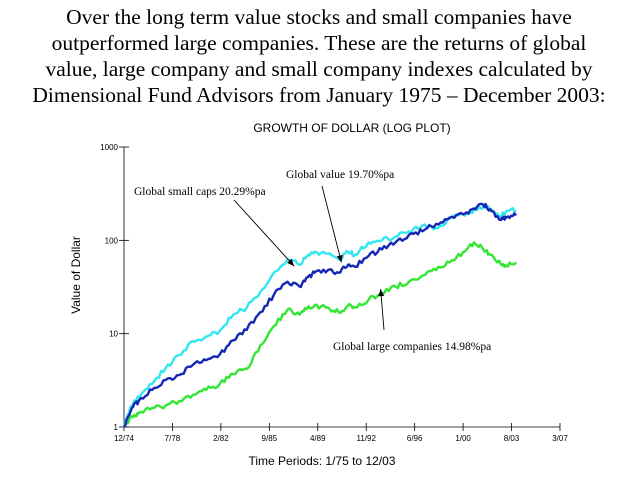 The image size is (638, 478). What do you see at coordinates (270, 438) in the screenshot?
I see `x-tick-label: 9/85` at bounding box center [270, 438].